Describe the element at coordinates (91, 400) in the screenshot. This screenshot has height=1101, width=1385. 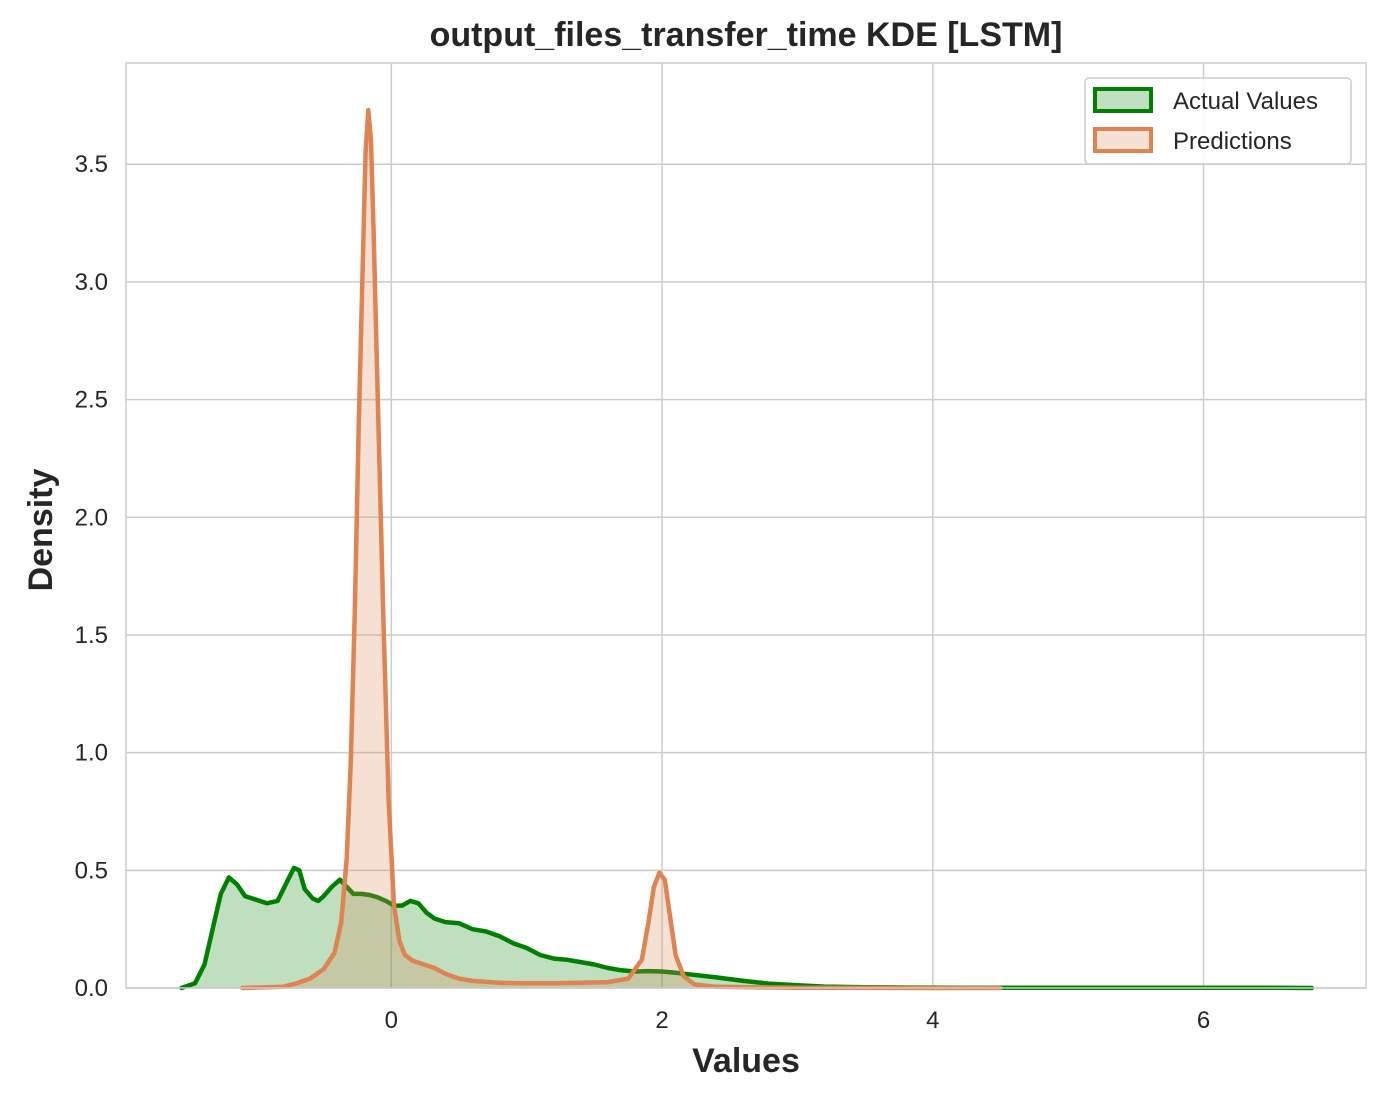
I see `y-tick-label: 2.5` at that location.